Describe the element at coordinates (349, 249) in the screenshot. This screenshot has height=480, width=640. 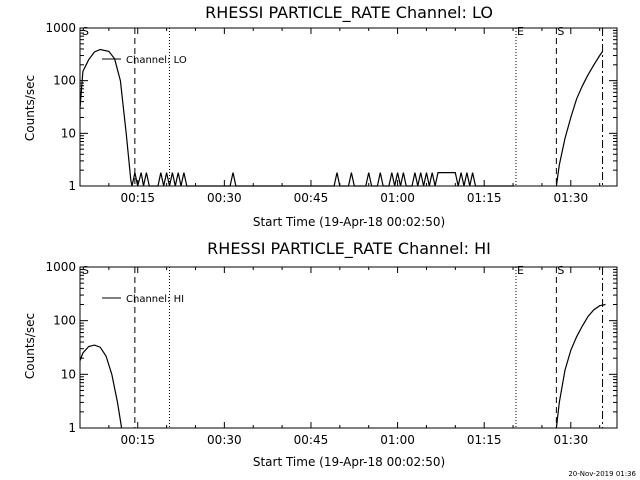
I see `chart-title: RHESSI PARTICLE_RATE Channel: HI` at that location.